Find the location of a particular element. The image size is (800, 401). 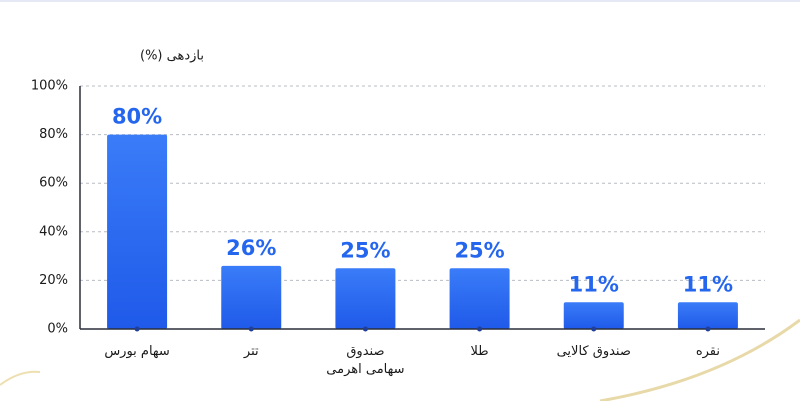

value-label: 80% is located at coordinates (137, 117).